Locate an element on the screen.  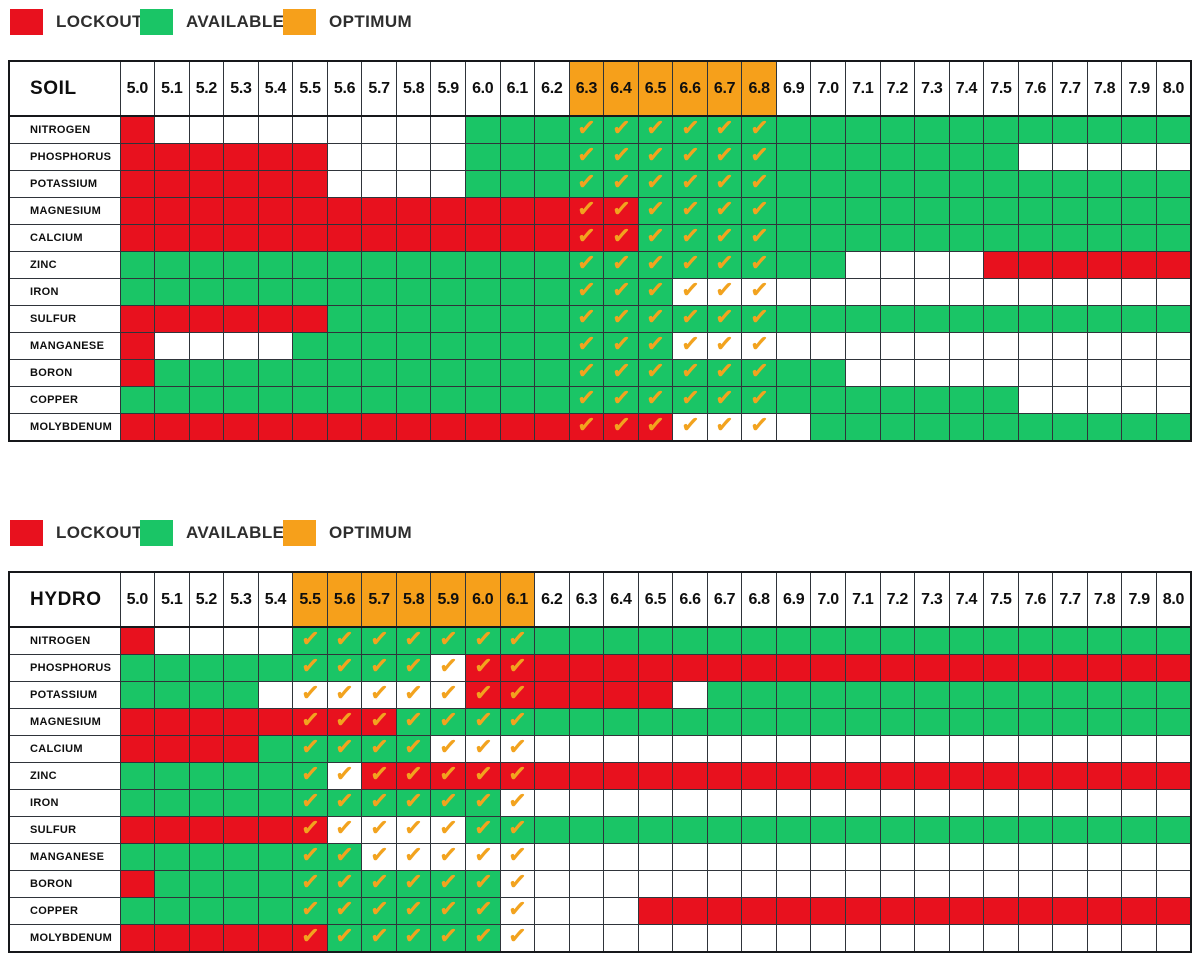
cell-nitrogen-7.7 is located at coordinates (1070, 640).